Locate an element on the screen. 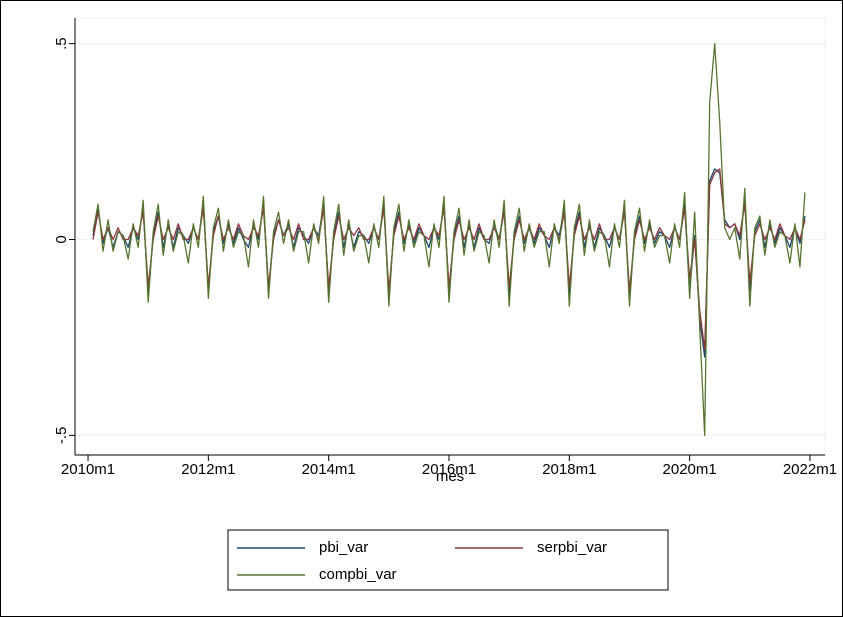 This screenshot has width=843, height=617. x-axis-title: mes is located at coordinates (450, 476).